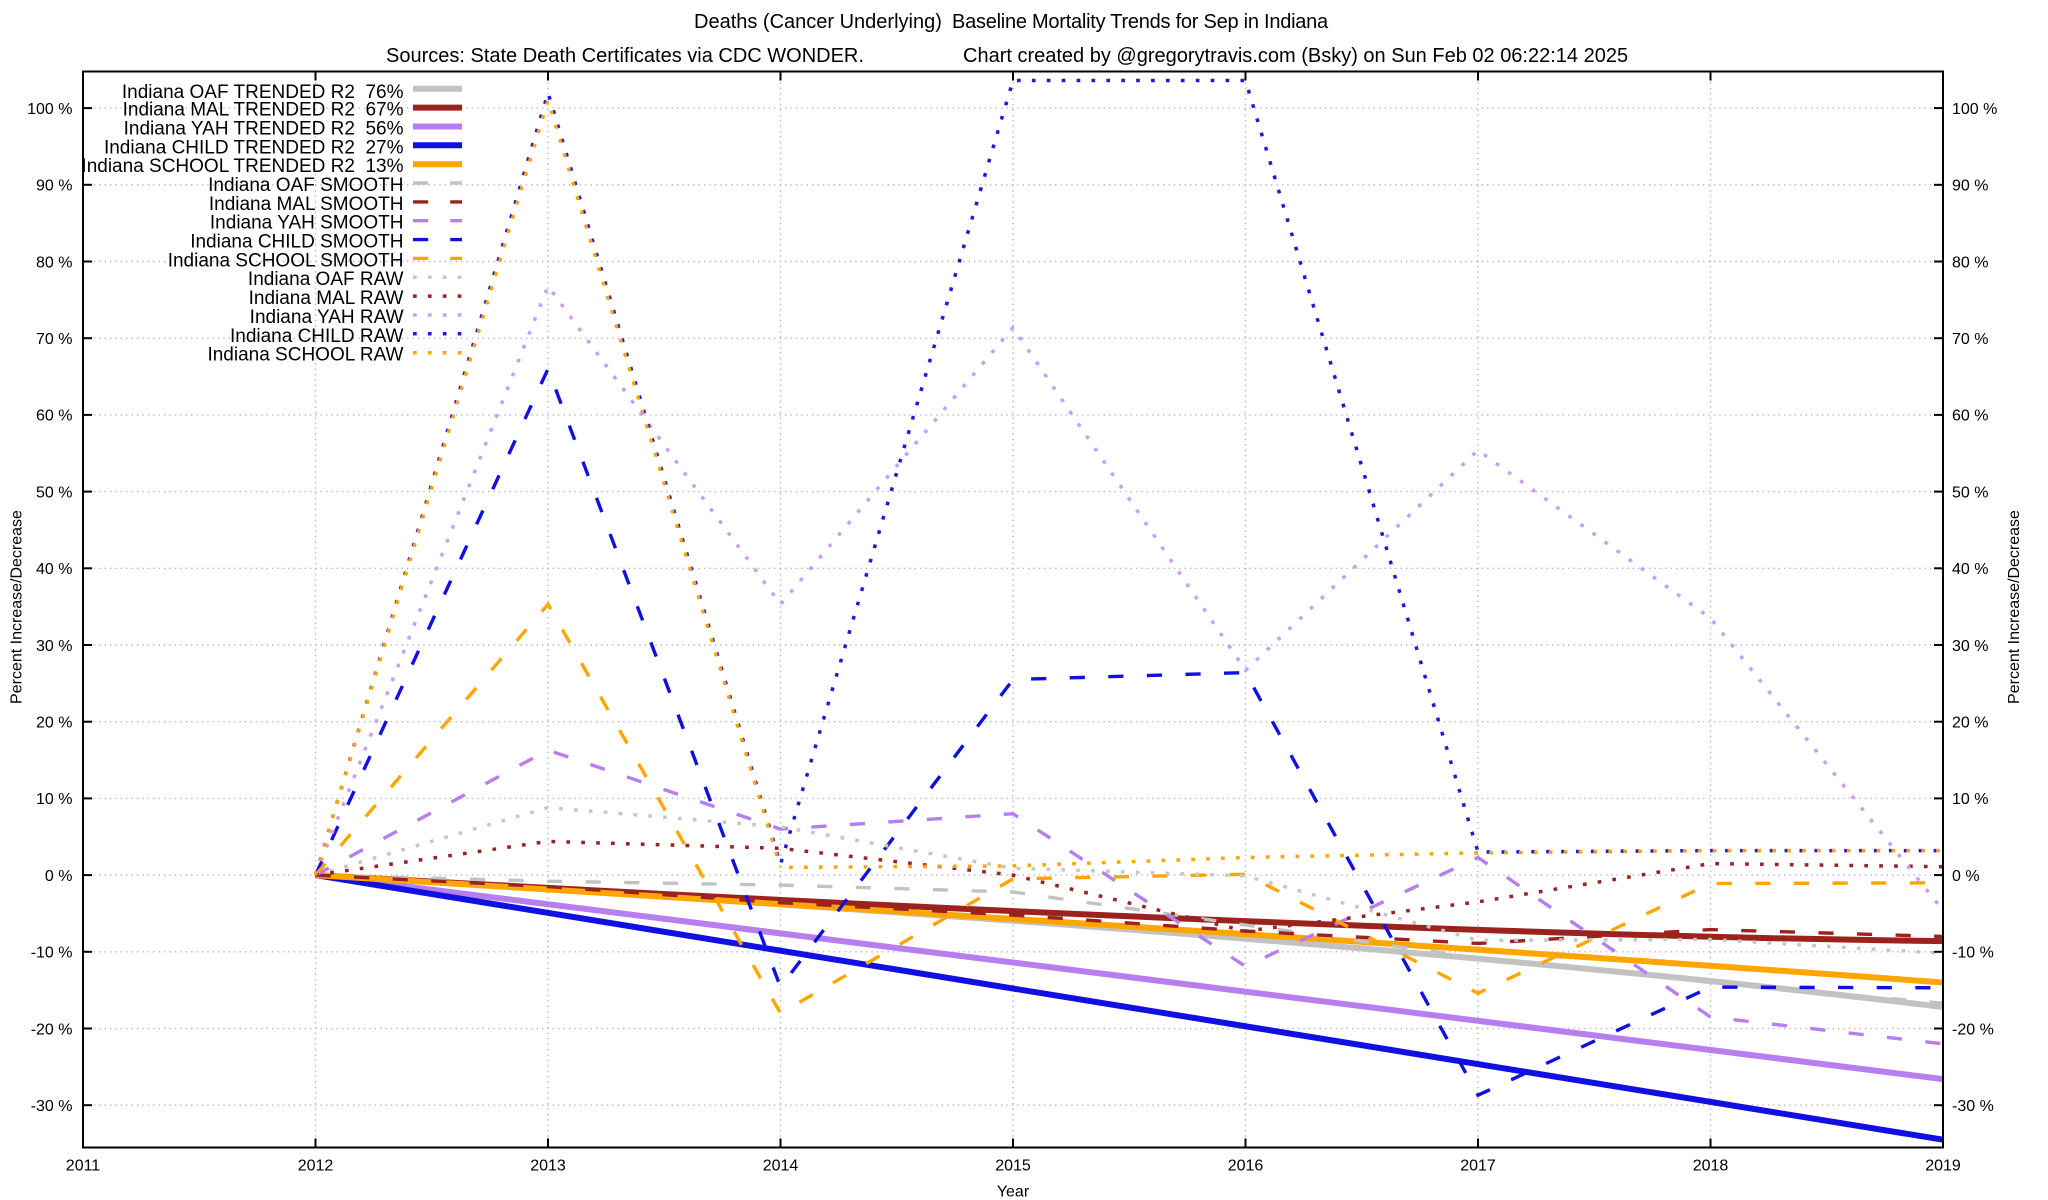 This screenshot has height=1200, width=2048. I want to click on svg-text: 2019, so click(1943, 1165).